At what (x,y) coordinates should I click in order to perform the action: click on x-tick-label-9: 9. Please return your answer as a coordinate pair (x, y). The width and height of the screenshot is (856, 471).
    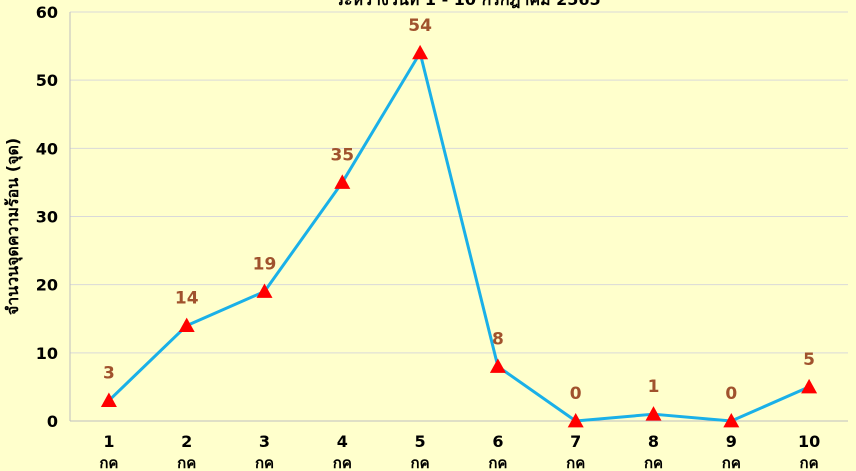
    Looking at the image, I should click on (731, 441).